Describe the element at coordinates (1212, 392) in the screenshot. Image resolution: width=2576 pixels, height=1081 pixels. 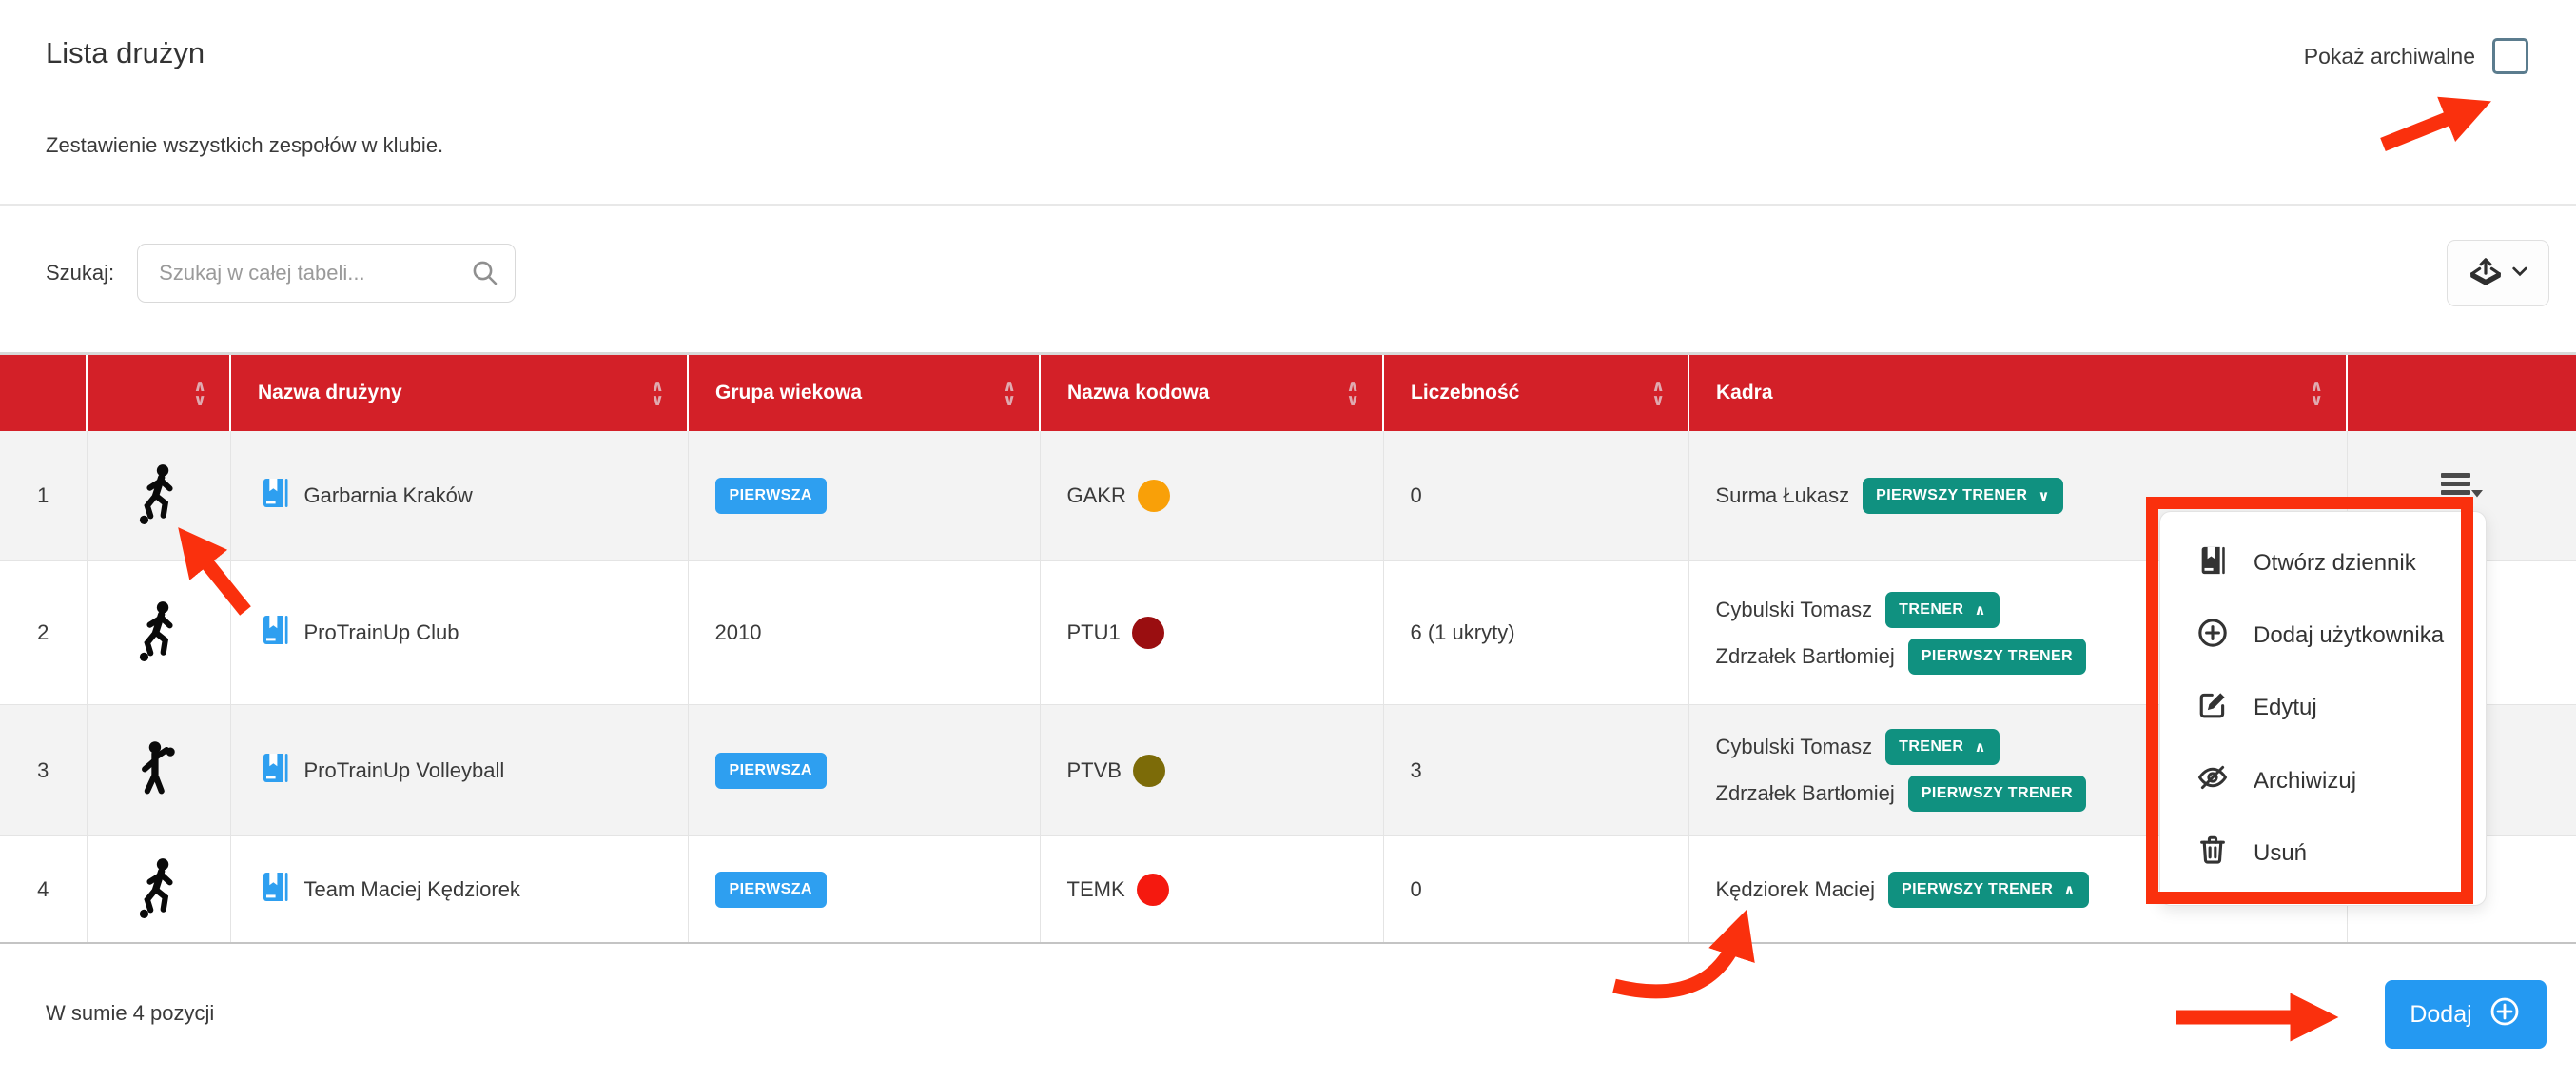
I see `header-cell-code: Nazwa kodowa` at that location.